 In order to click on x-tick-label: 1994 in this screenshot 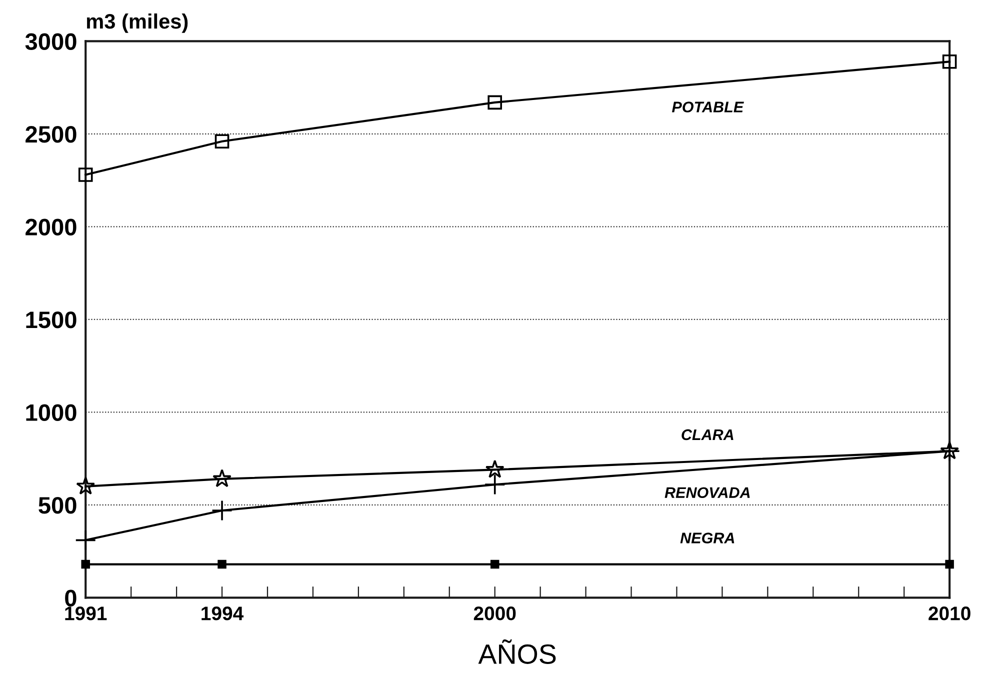, I will do `click(223, 613)`.